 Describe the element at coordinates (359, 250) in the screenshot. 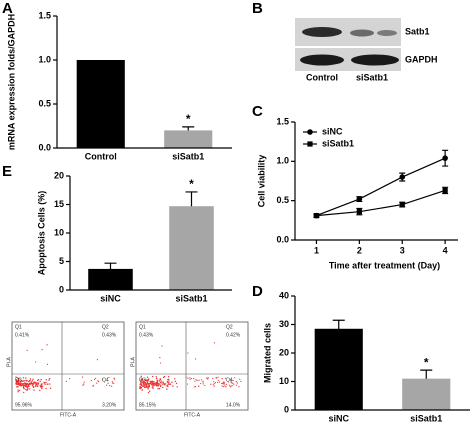

I see `x-tick-label: 2` at that location.